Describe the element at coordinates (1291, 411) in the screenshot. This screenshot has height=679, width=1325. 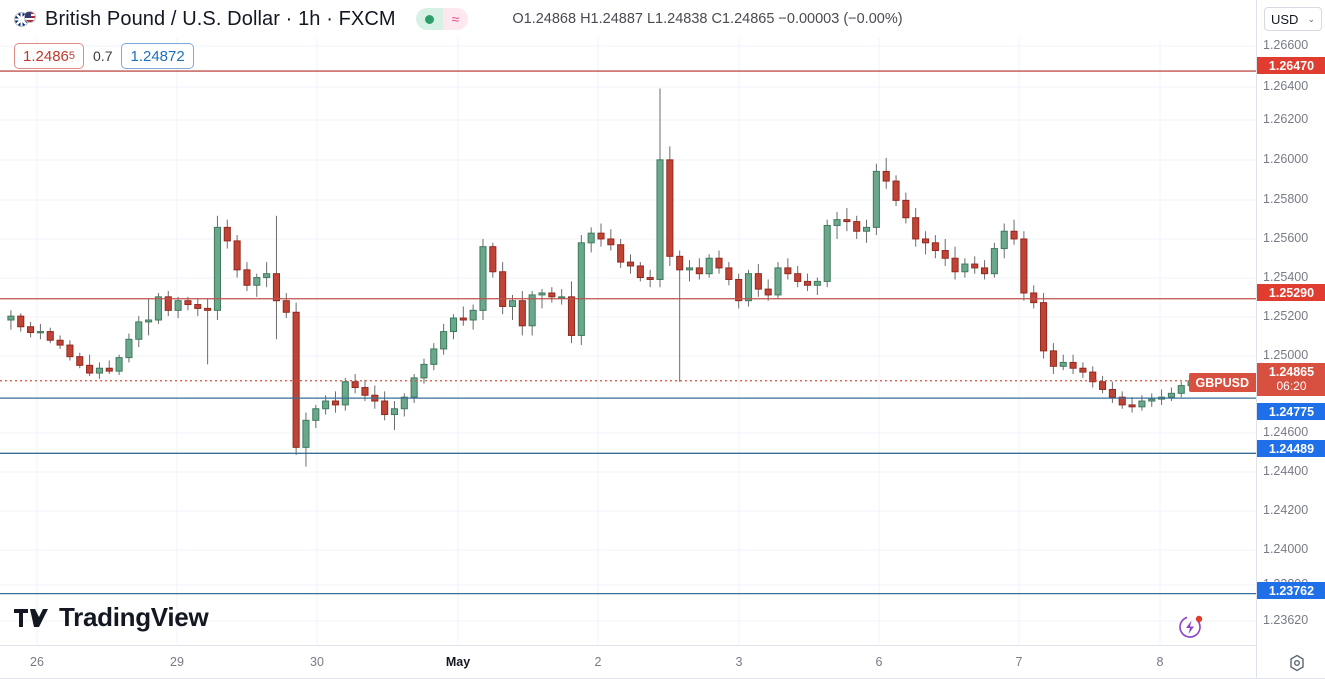
I see `price-line-tag: 1.24775` at that location.